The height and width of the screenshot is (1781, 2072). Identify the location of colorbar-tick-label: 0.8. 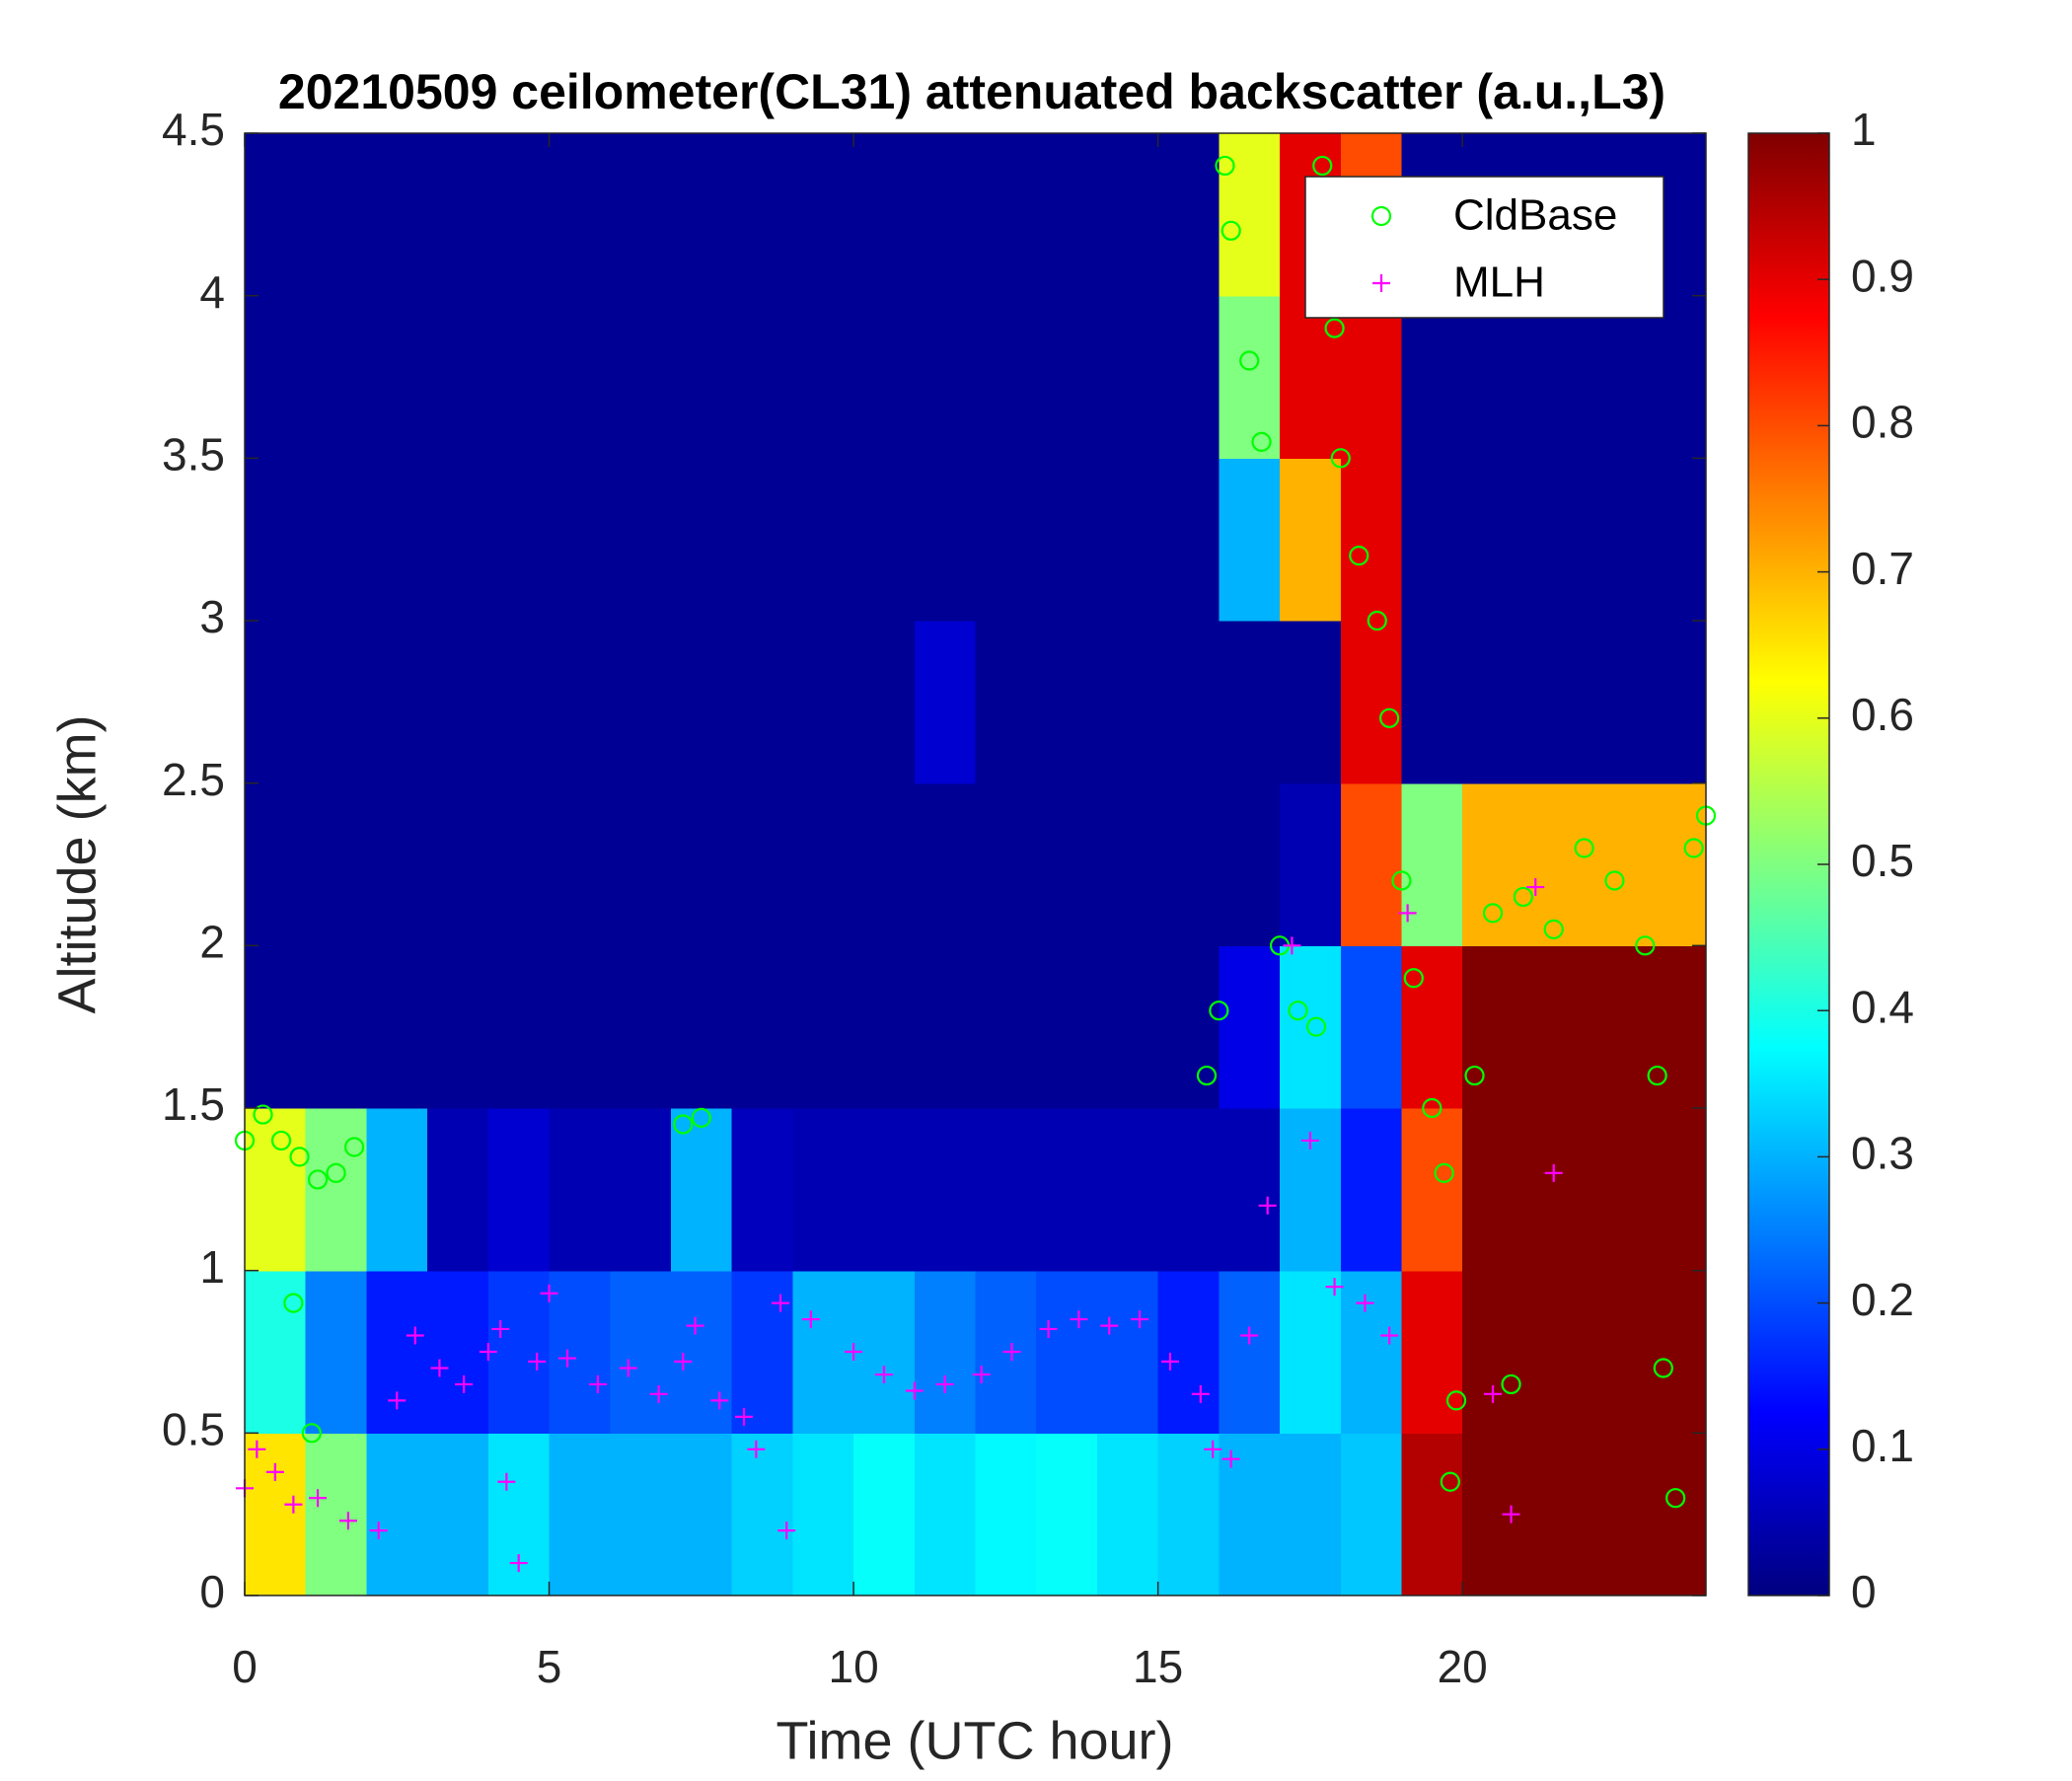
(1883, 422).